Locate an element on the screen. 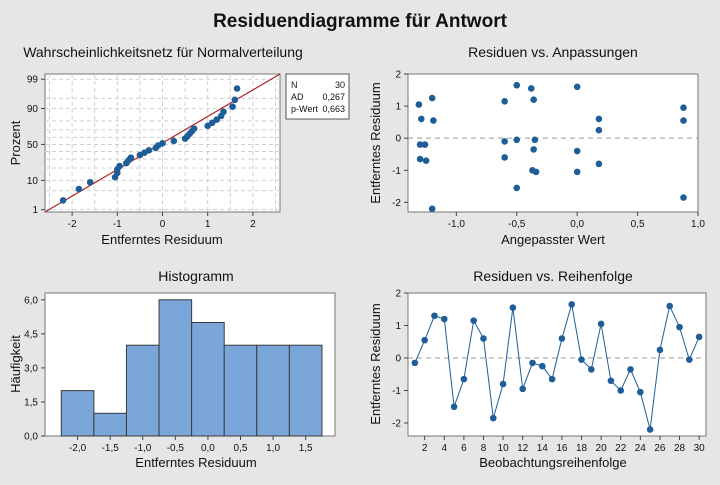 The height and width of the screenshot is (485, 720). order-xtick-label: 4 is located at coordinates (444, 448).